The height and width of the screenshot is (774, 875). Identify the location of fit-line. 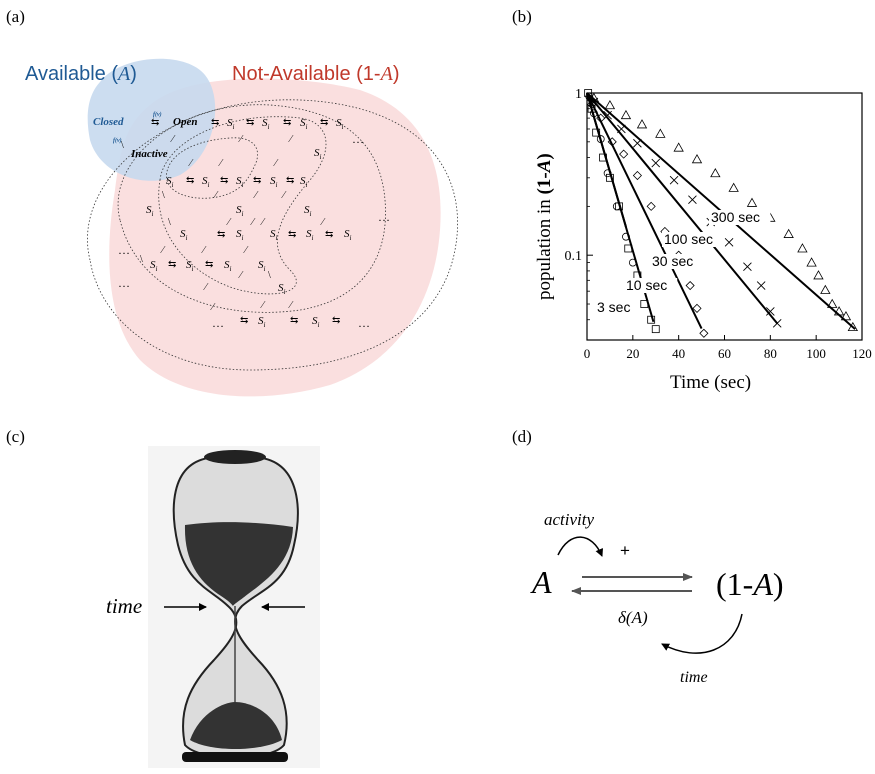
(644, 211).